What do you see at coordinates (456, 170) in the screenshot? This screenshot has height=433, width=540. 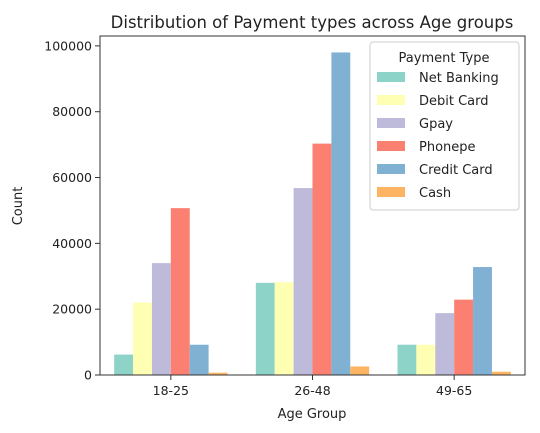 I see `legend-label-credit-card: Credit Card` at bounding box center [456, 170].